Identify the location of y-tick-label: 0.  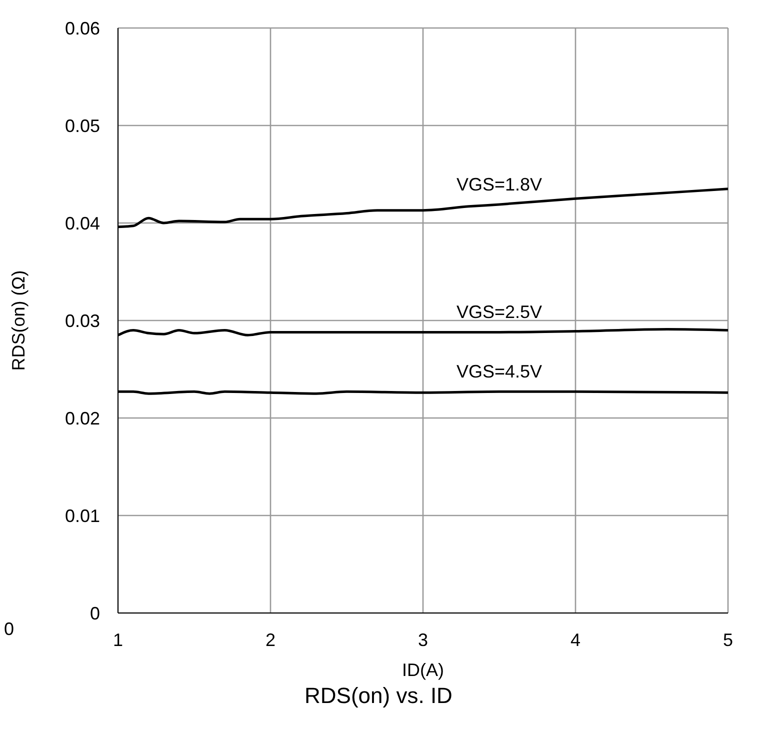
(95, 613).